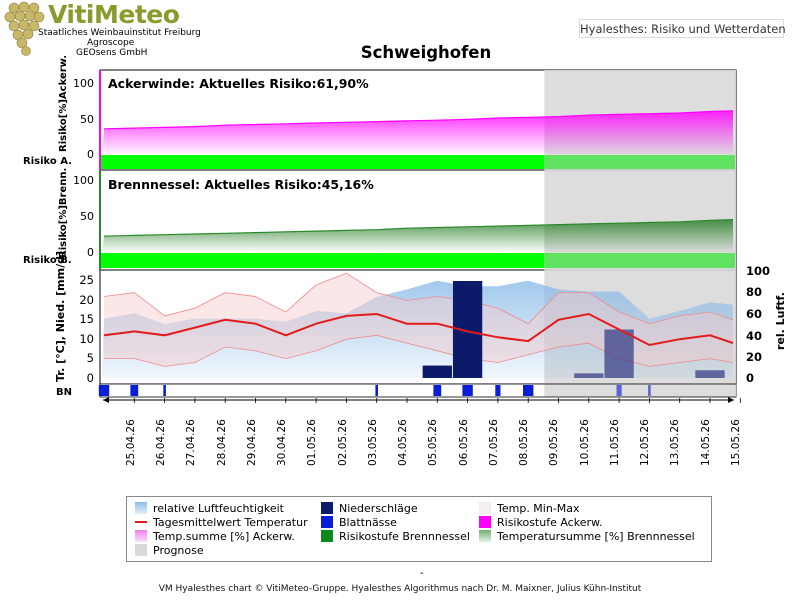 This screenshot has height=600, width=800. Describe the element at coordinates (60, 316) in the screenshot. I see `weather-ylabel-left: Tr. [°C], Nied. [mm/d]` at that location.